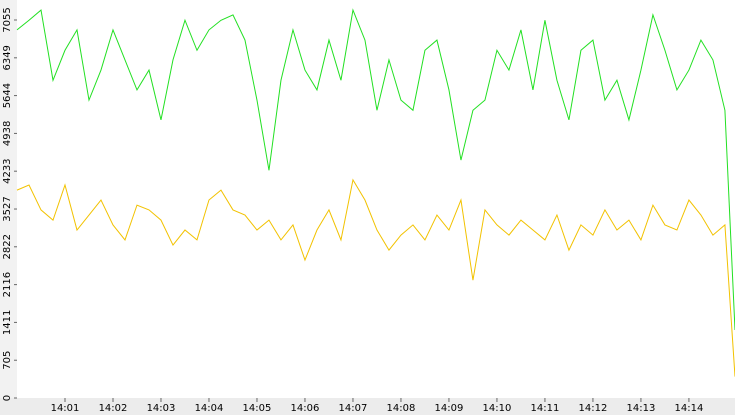 This screenshot has height=415, width=735. I want to click on y-tick-label: 3527, so click(7, 208).